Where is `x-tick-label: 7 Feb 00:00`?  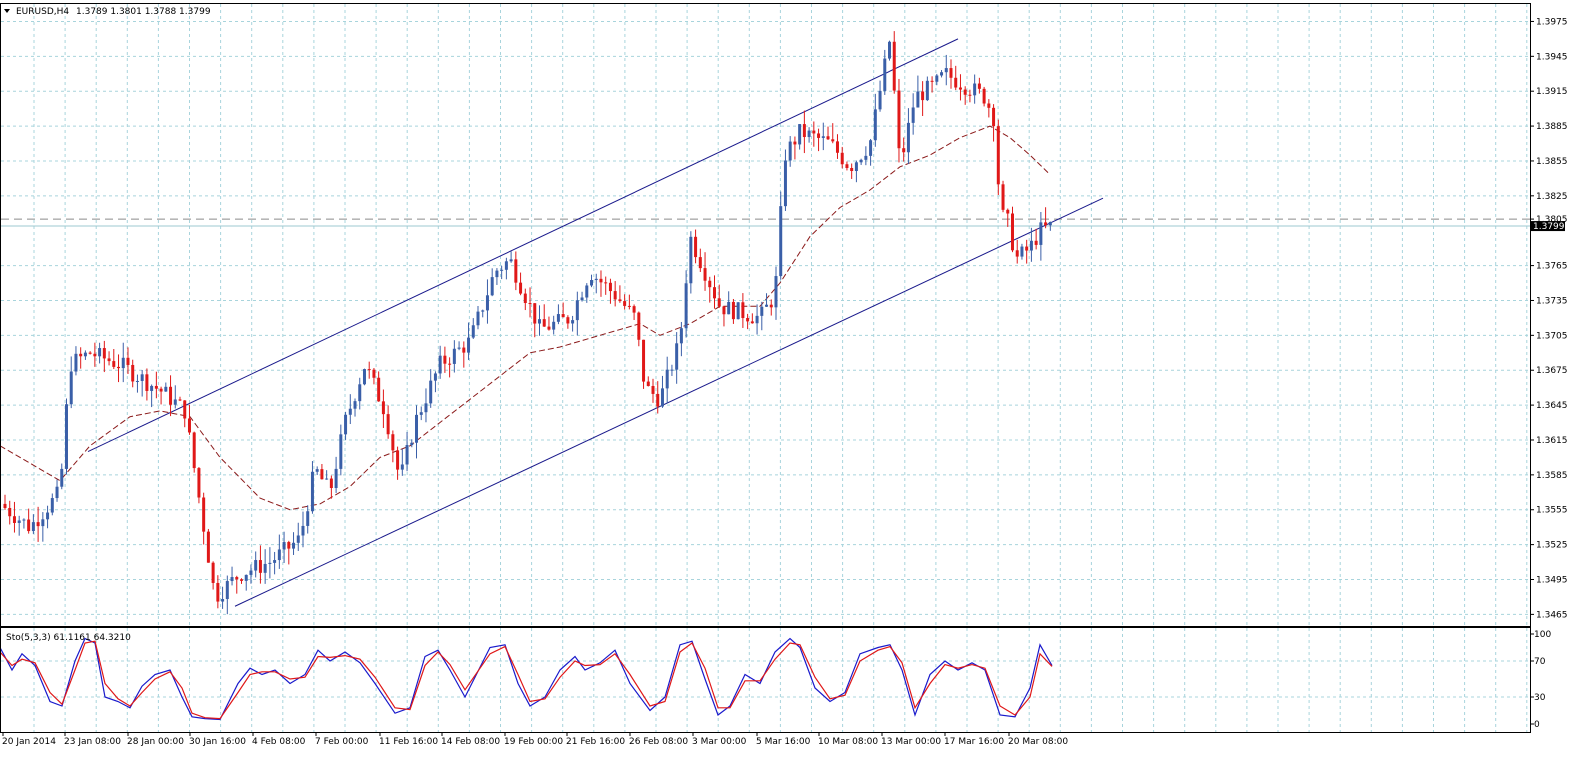
x-tick-label: 7 Feb 00:00 is located at coordinates (342, 742).